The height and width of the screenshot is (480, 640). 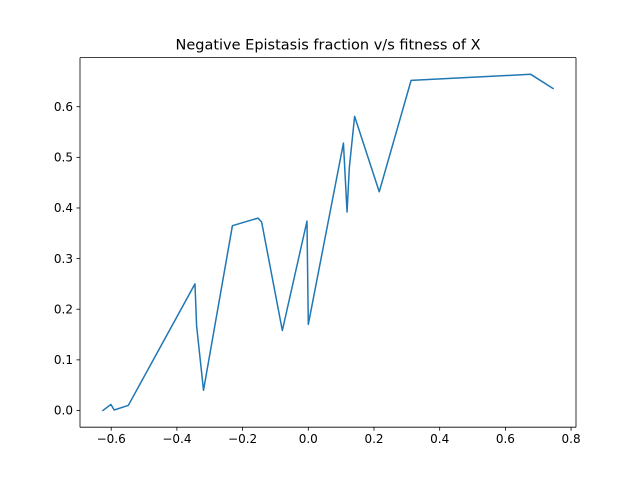 I want to click on y-tick-label: 0.2, so click(x=63, y=309).